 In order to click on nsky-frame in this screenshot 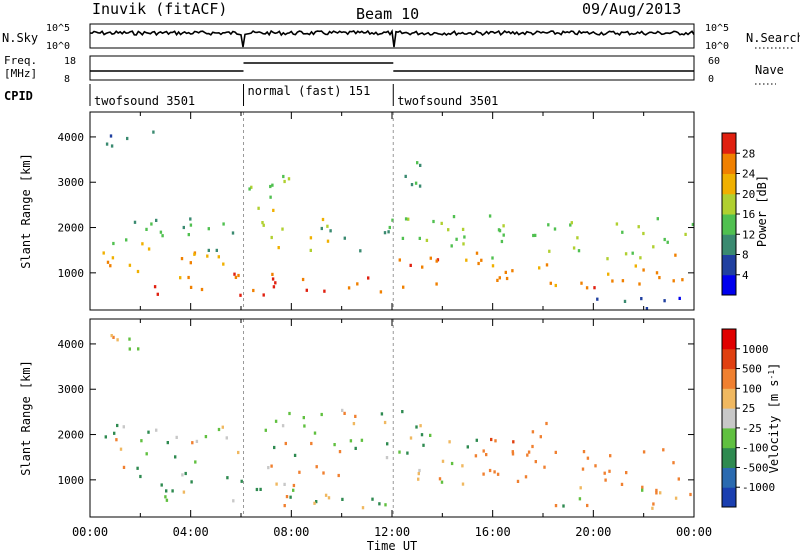, I will do `click(392, 36)`.